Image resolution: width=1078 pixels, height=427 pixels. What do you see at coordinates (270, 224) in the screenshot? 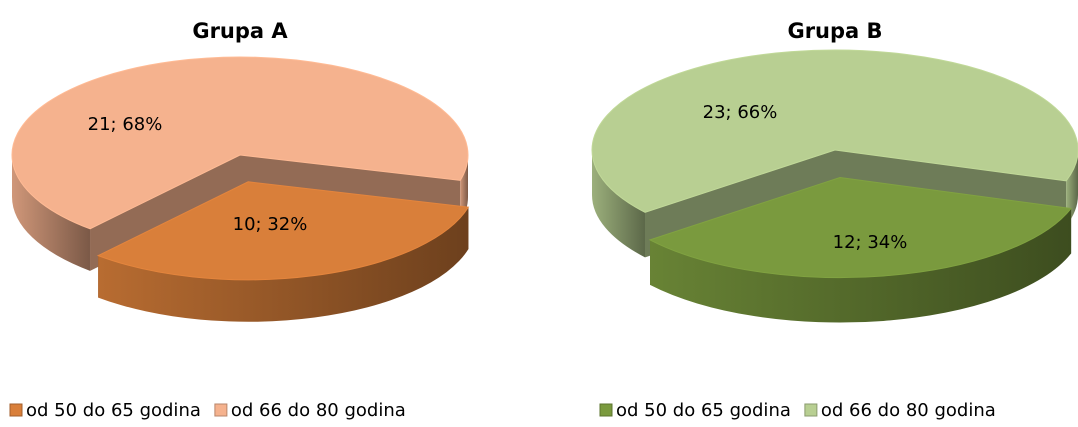
I see `data-label: 10; 32%` at bounding box center [270, 224].